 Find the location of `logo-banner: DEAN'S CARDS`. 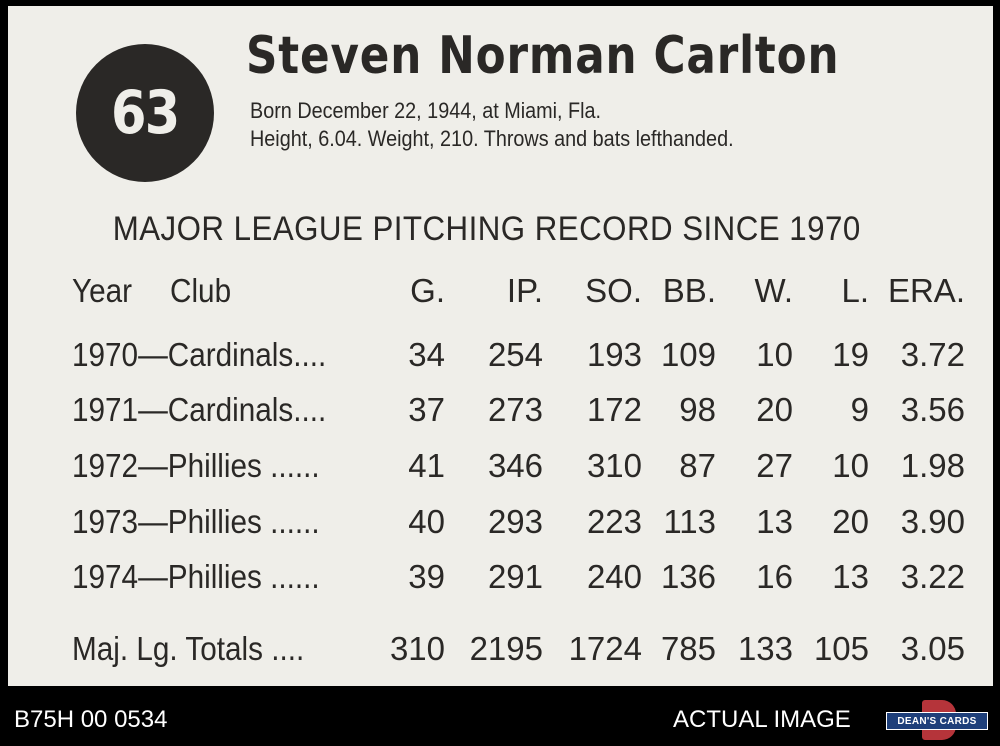

logo-banner: DEAN'S CARDS is located at coordinates (937, 721).